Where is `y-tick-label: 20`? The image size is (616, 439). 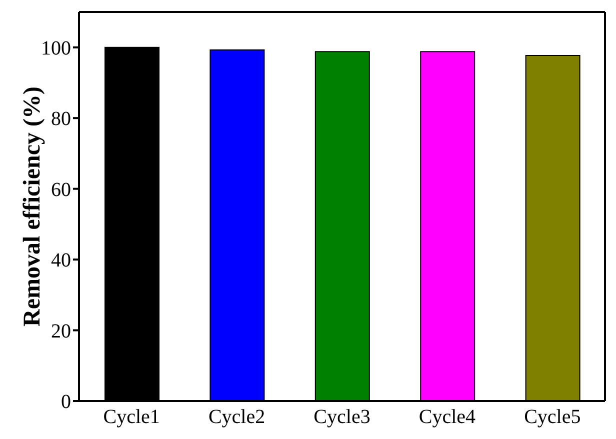 y-tick-label: 20 is located at coordinates (61, 331).